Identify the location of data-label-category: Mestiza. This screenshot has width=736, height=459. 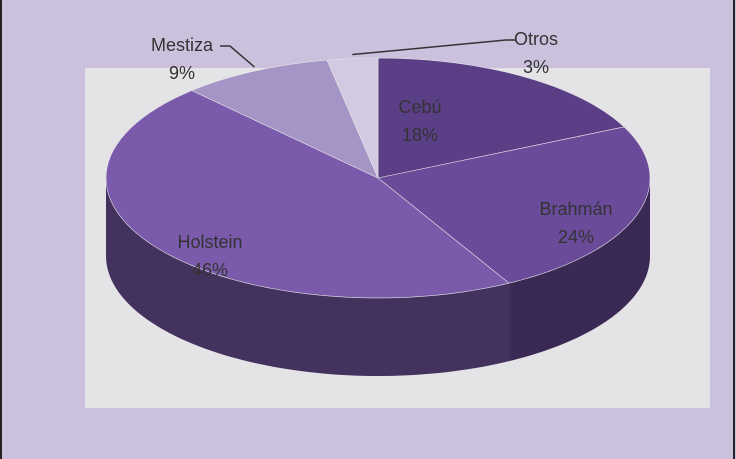
(182, 45).